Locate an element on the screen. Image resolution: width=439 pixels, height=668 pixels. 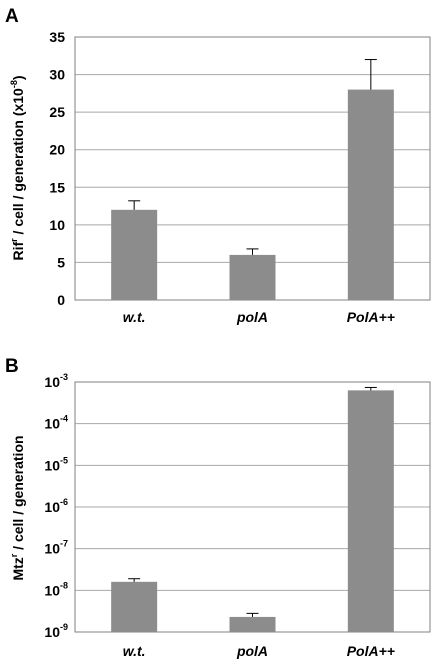
panel-a-category-label: polA is located at coordinates (252, 317).